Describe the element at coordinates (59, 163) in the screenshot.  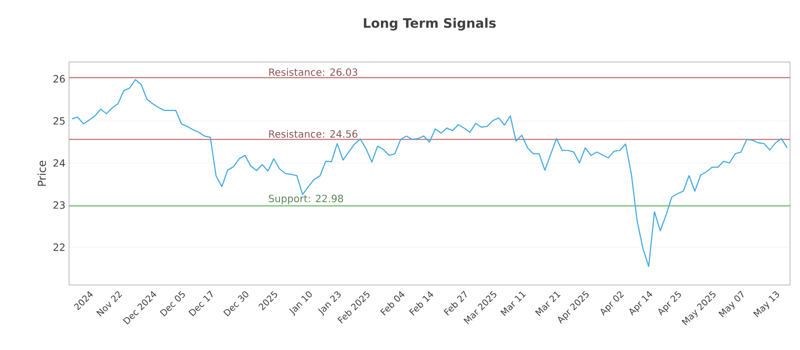
I see `y-tick-label: 24` at that location.